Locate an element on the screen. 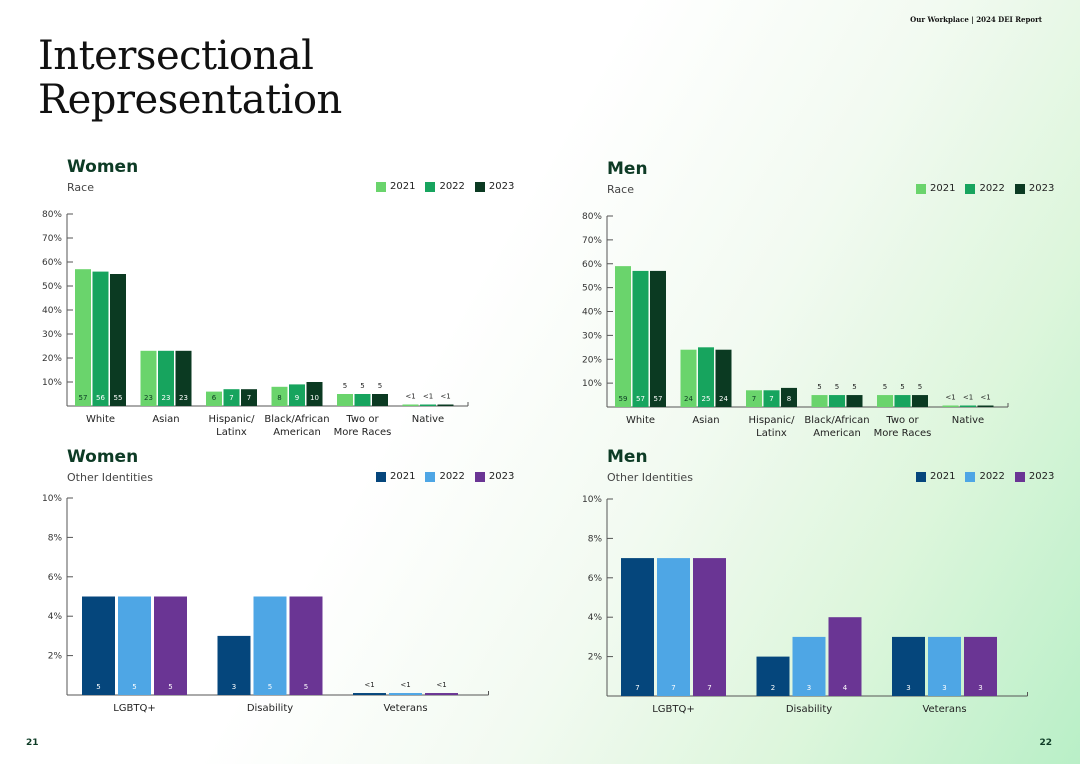 This screenshot has width=1080, height=764. data-label: 8 is located at coordinates (789, 399).